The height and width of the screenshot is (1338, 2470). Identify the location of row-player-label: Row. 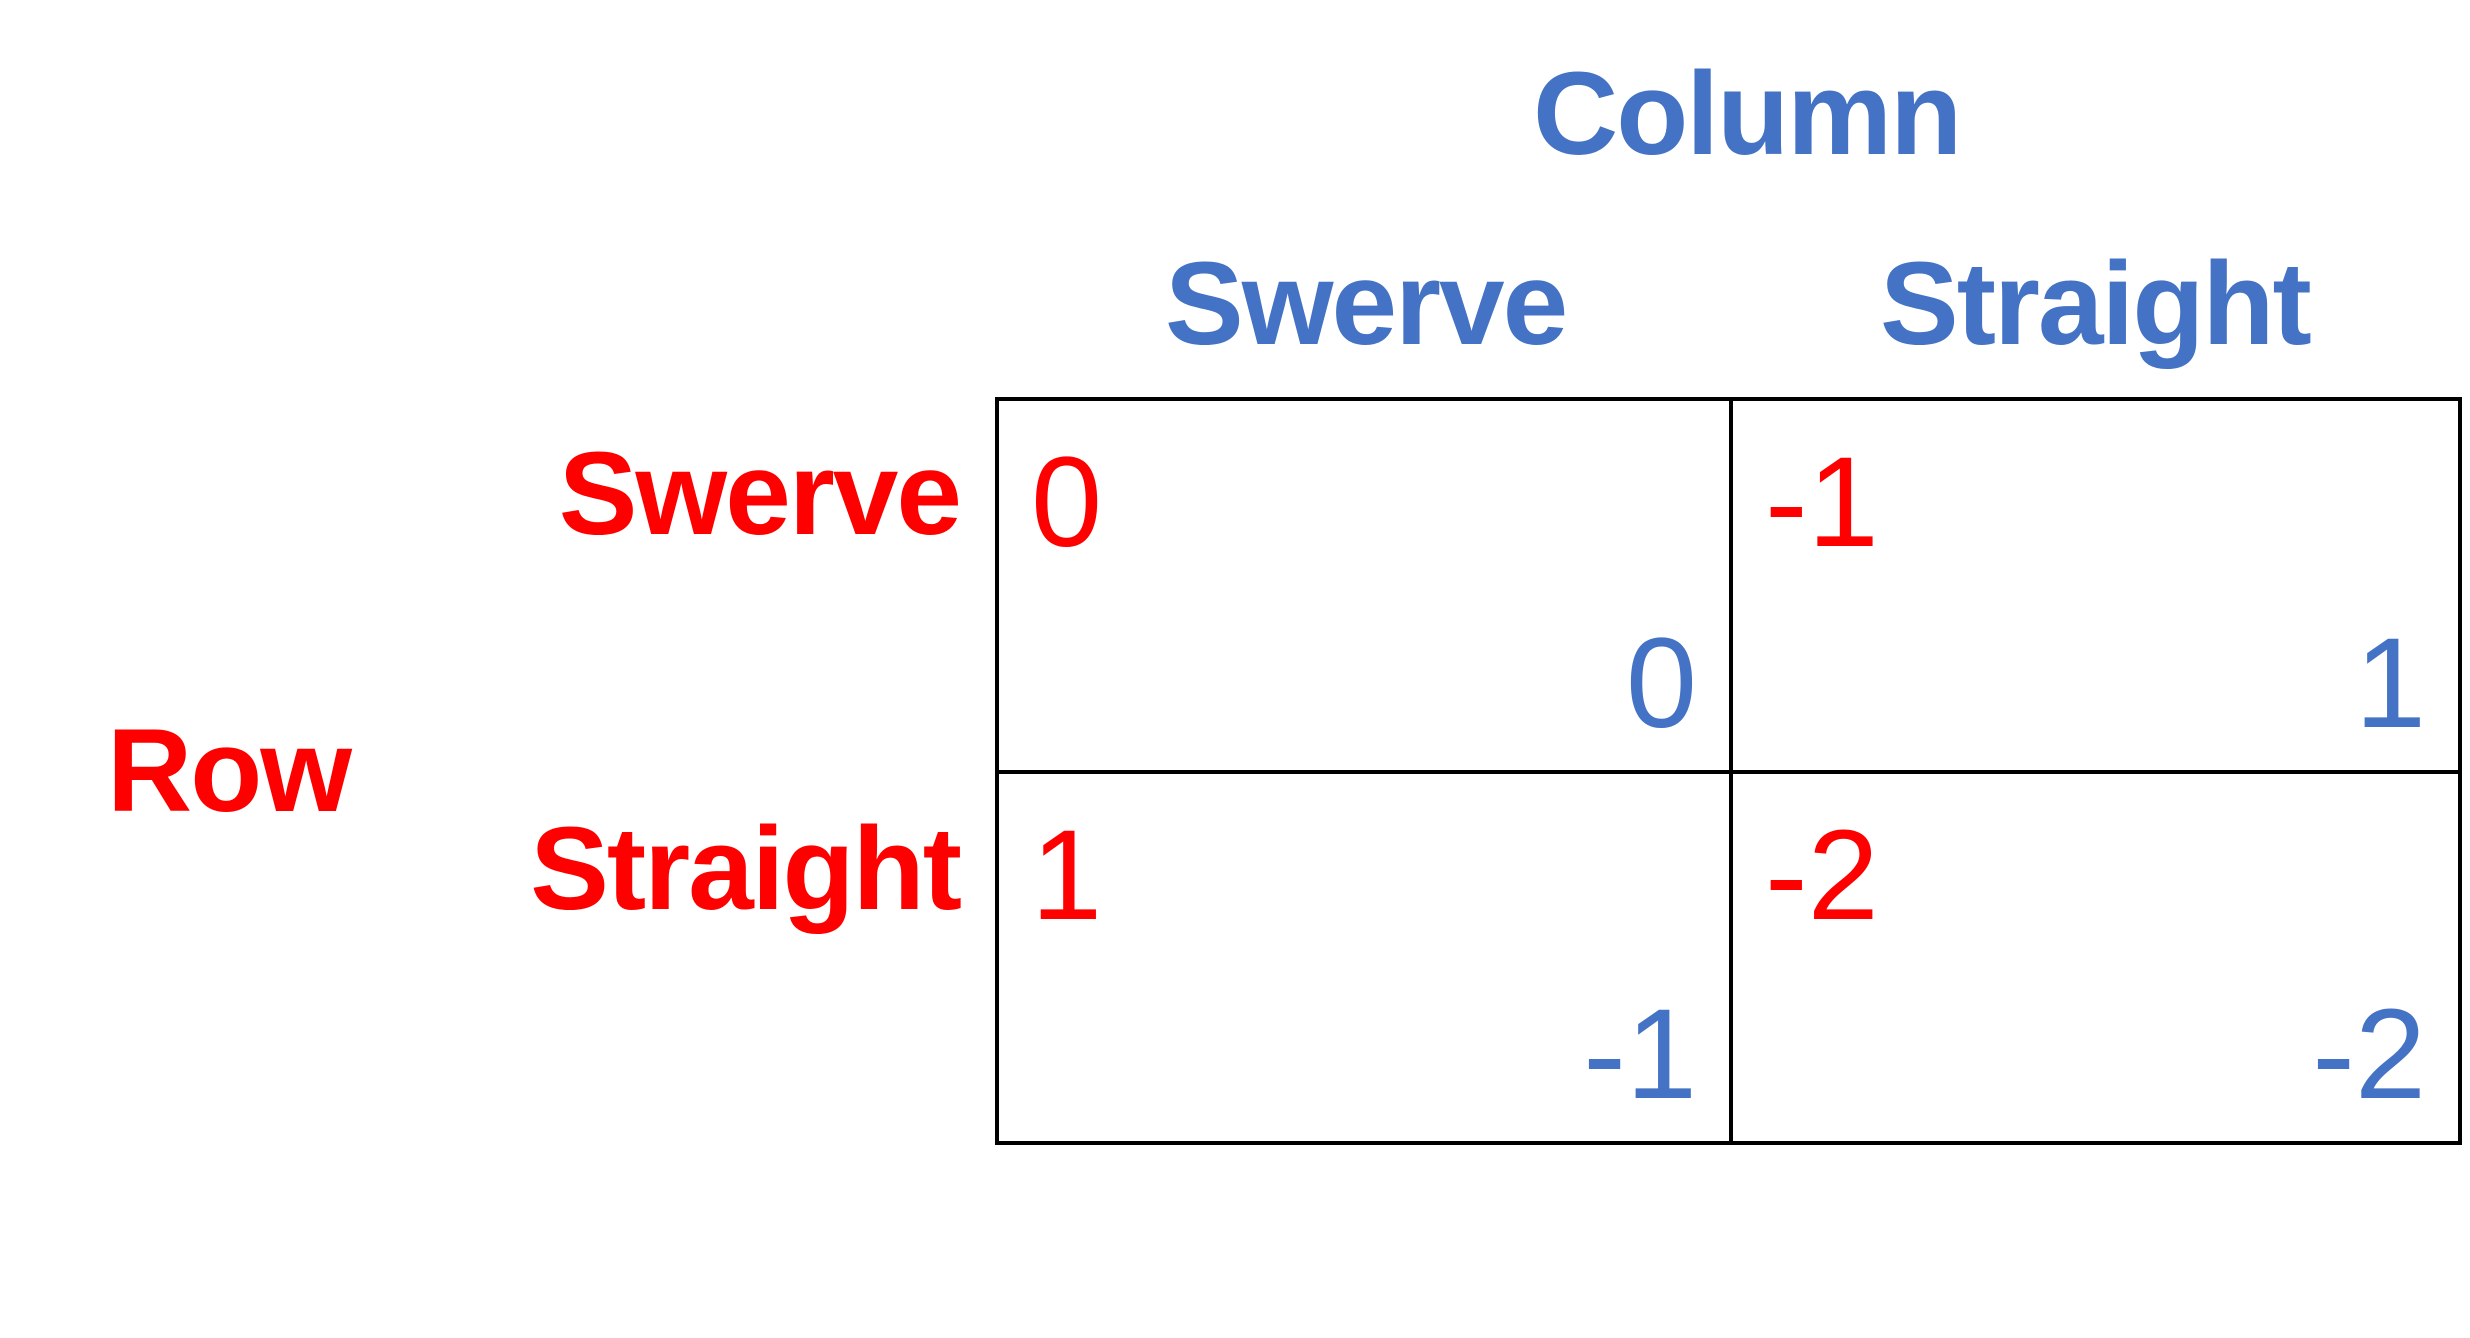
(229, 771).